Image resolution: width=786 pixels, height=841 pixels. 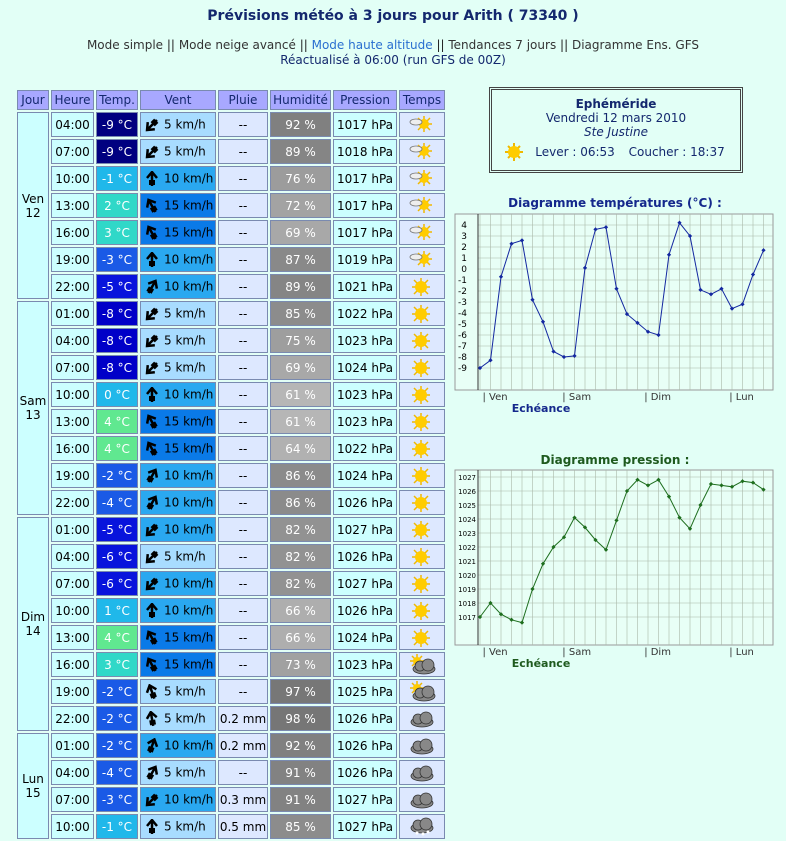 I want to click on y-tick-label: -6, so click(x=462, y=336).